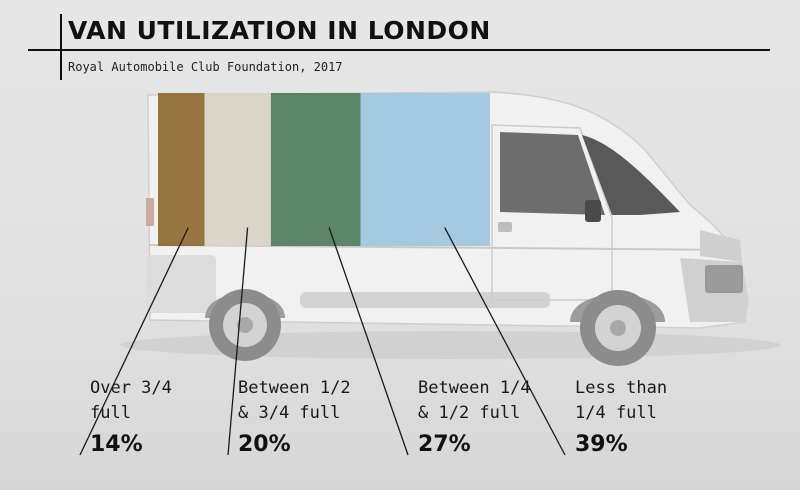 This screenshot has height=490, width=800. I want to click on van-door, so click(552, 212).